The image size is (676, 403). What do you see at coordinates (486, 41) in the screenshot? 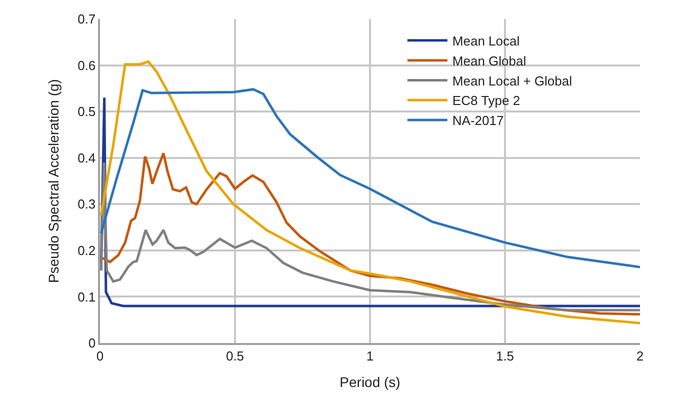
I see `legend-label: Mean Local` at bounding box center [486, 41].